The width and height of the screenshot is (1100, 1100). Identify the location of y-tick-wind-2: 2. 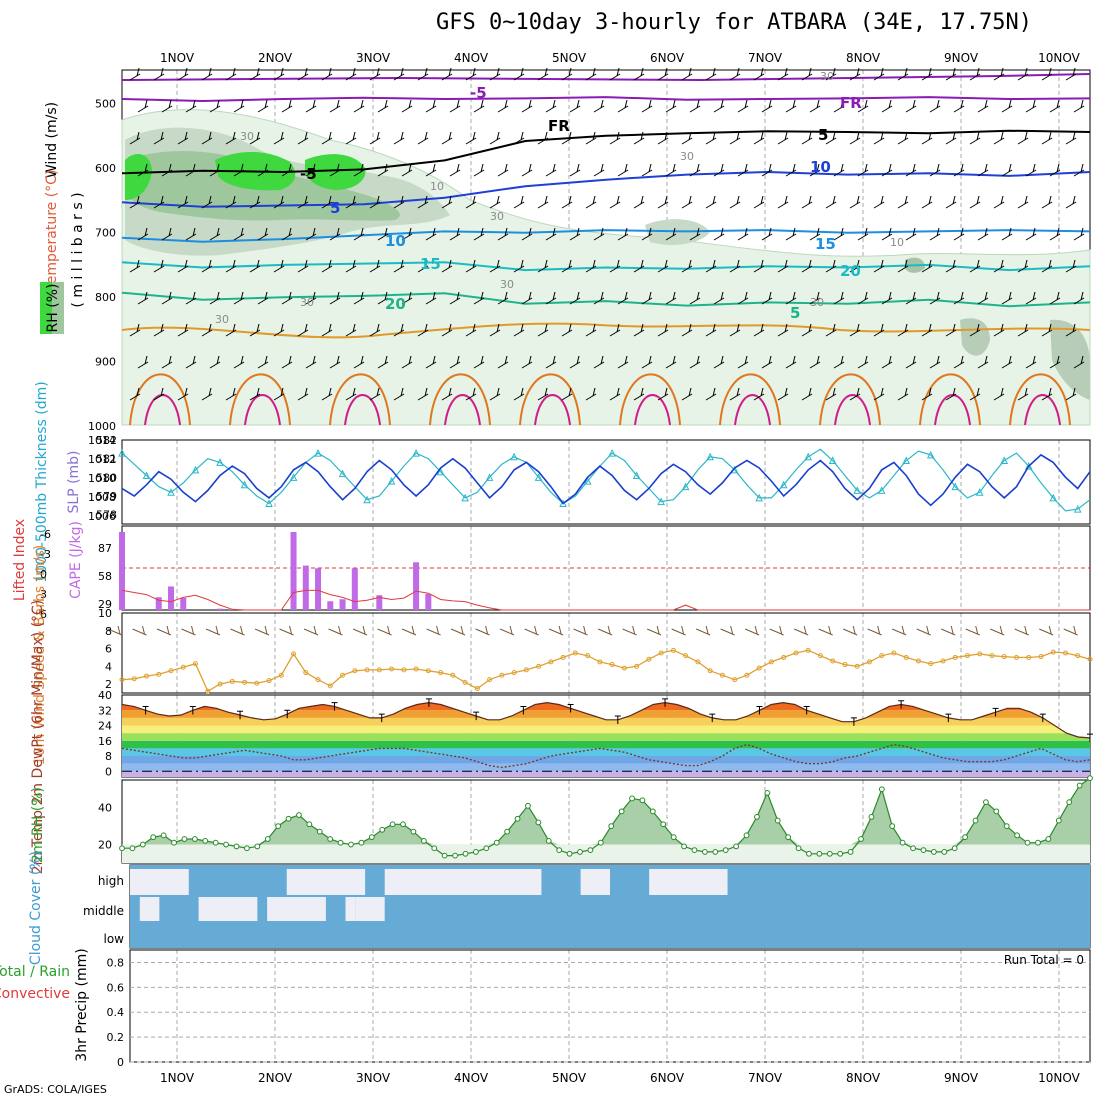
(108, 684).